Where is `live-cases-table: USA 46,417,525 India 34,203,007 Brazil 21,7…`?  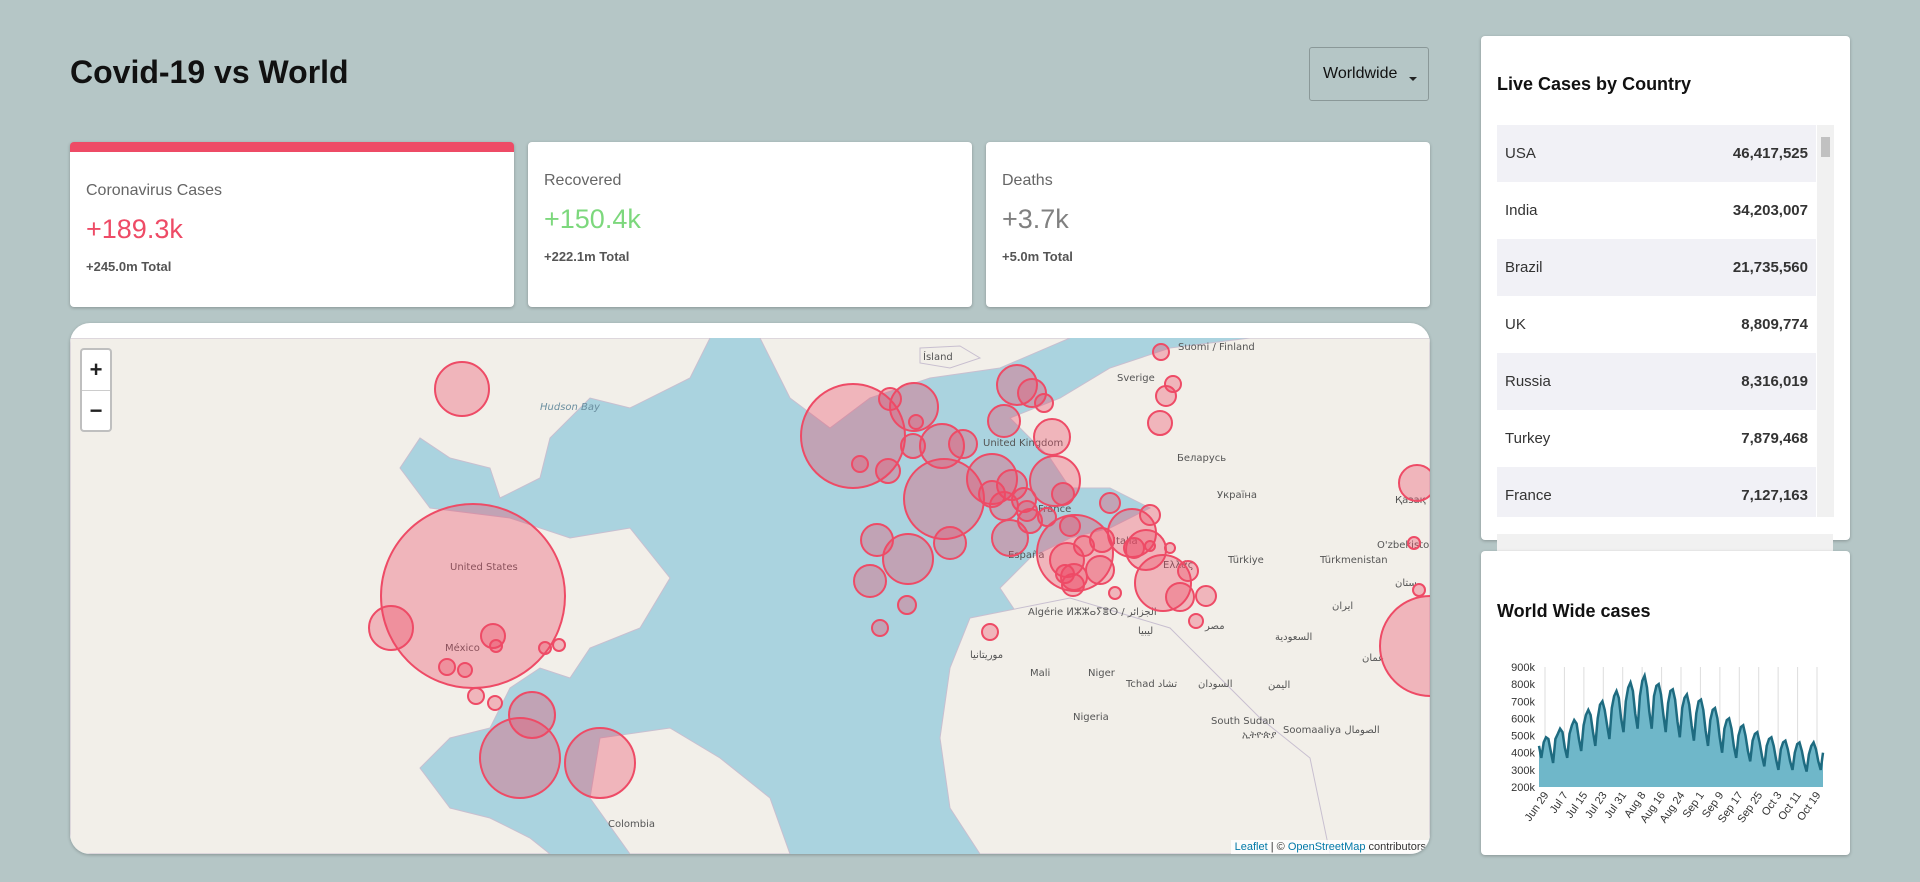 live-cases-table: USA 46,417,525 India 34,203,007 Brazil 21,7… is located at coordinates (1656, 321).